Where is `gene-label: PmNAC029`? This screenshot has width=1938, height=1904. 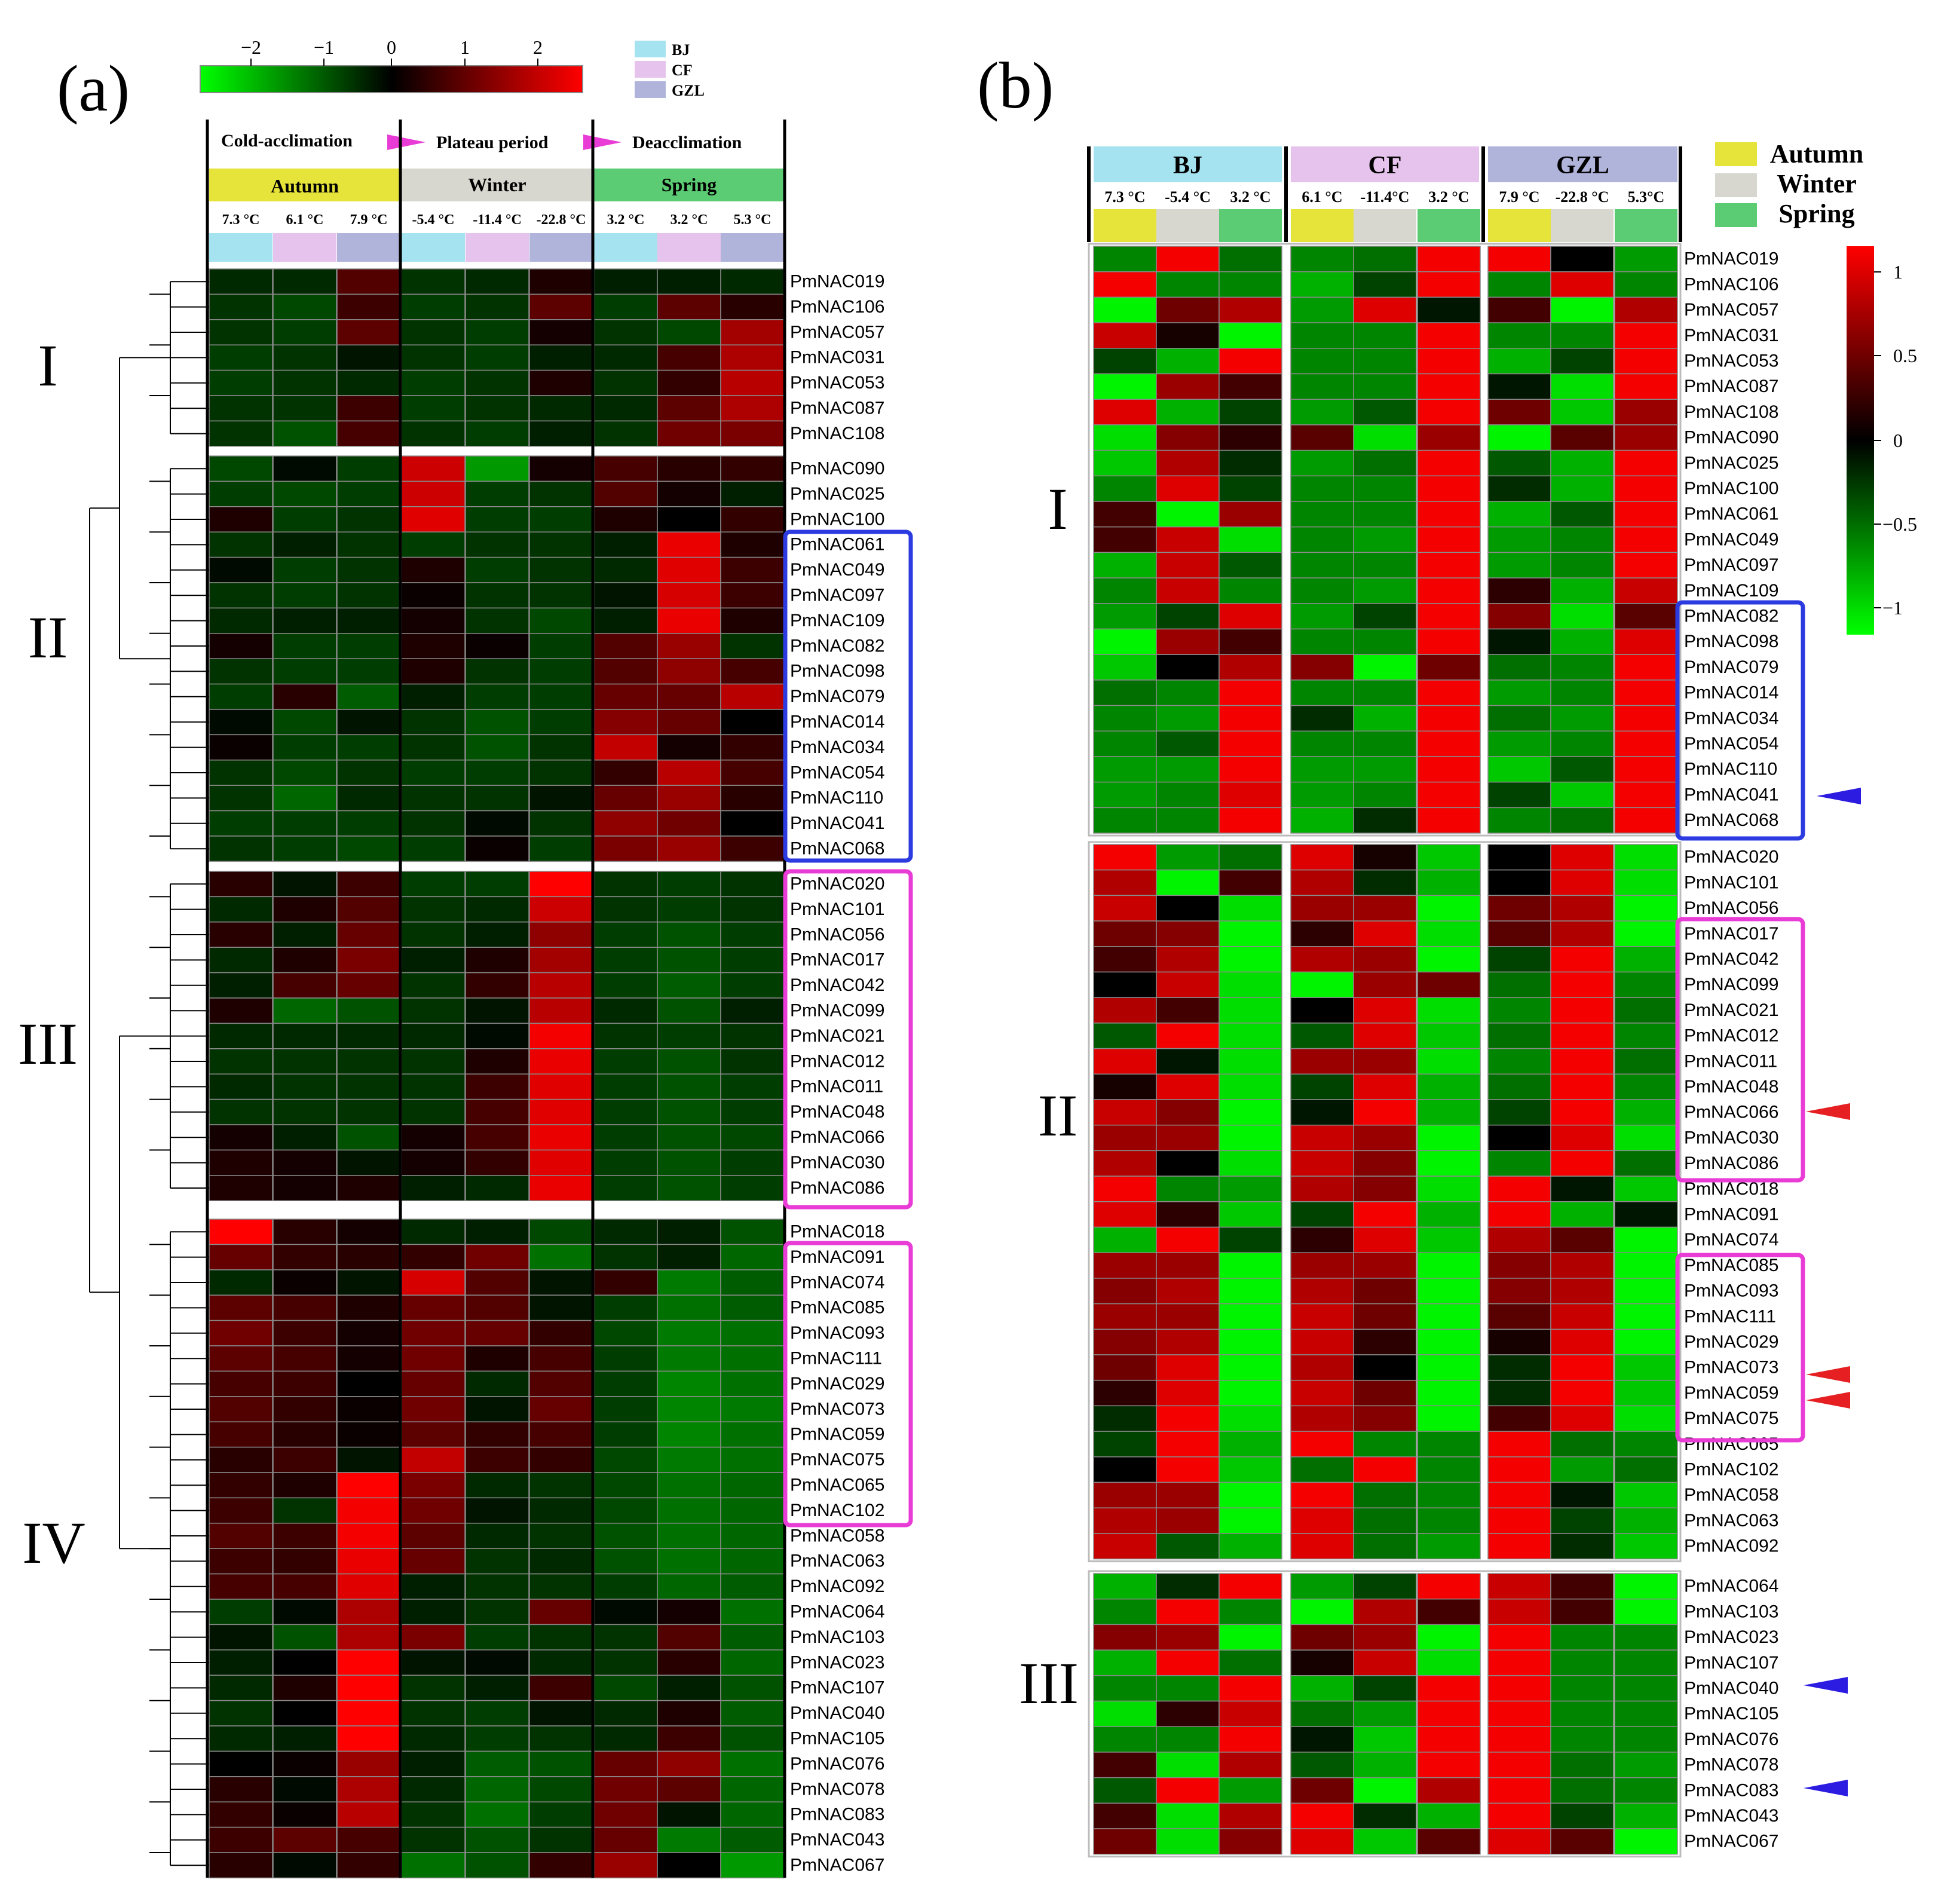 gene-label: PmNAC029 is located at coordinates (837, 1384).